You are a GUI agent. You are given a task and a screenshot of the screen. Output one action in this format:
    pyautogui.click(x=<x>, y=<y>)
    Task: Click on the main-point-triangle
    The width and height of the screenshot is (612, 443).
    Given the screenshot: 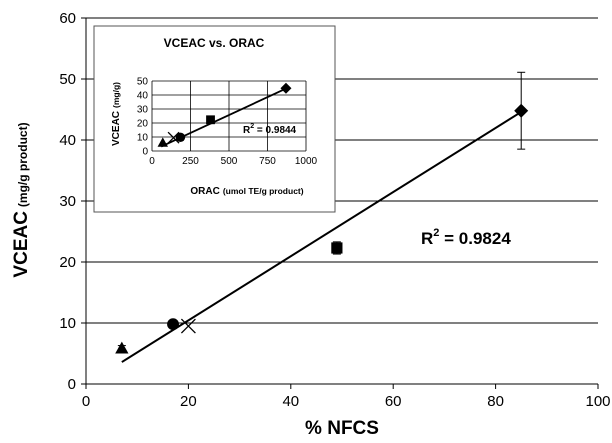 What is the action you would take?
    pyautogui.click(x=122, y=347)
    